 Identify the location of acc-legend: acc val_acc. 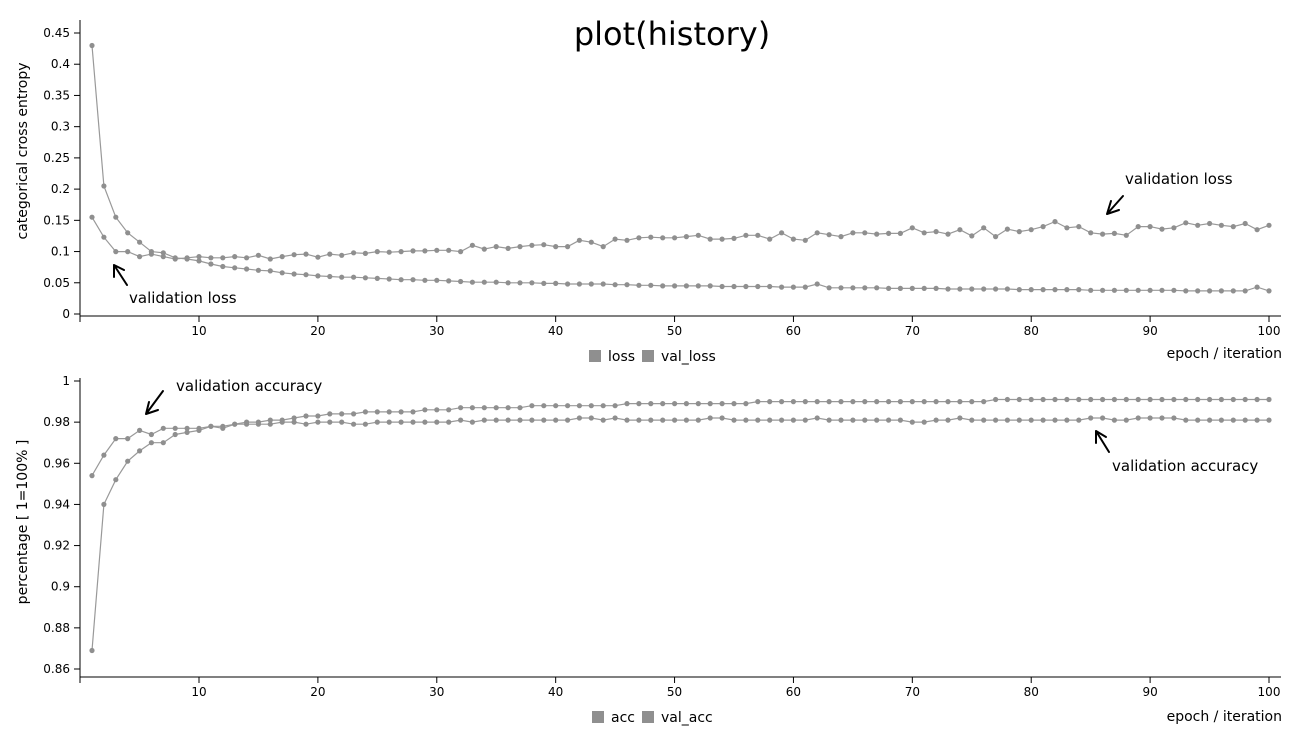
(652, 718).